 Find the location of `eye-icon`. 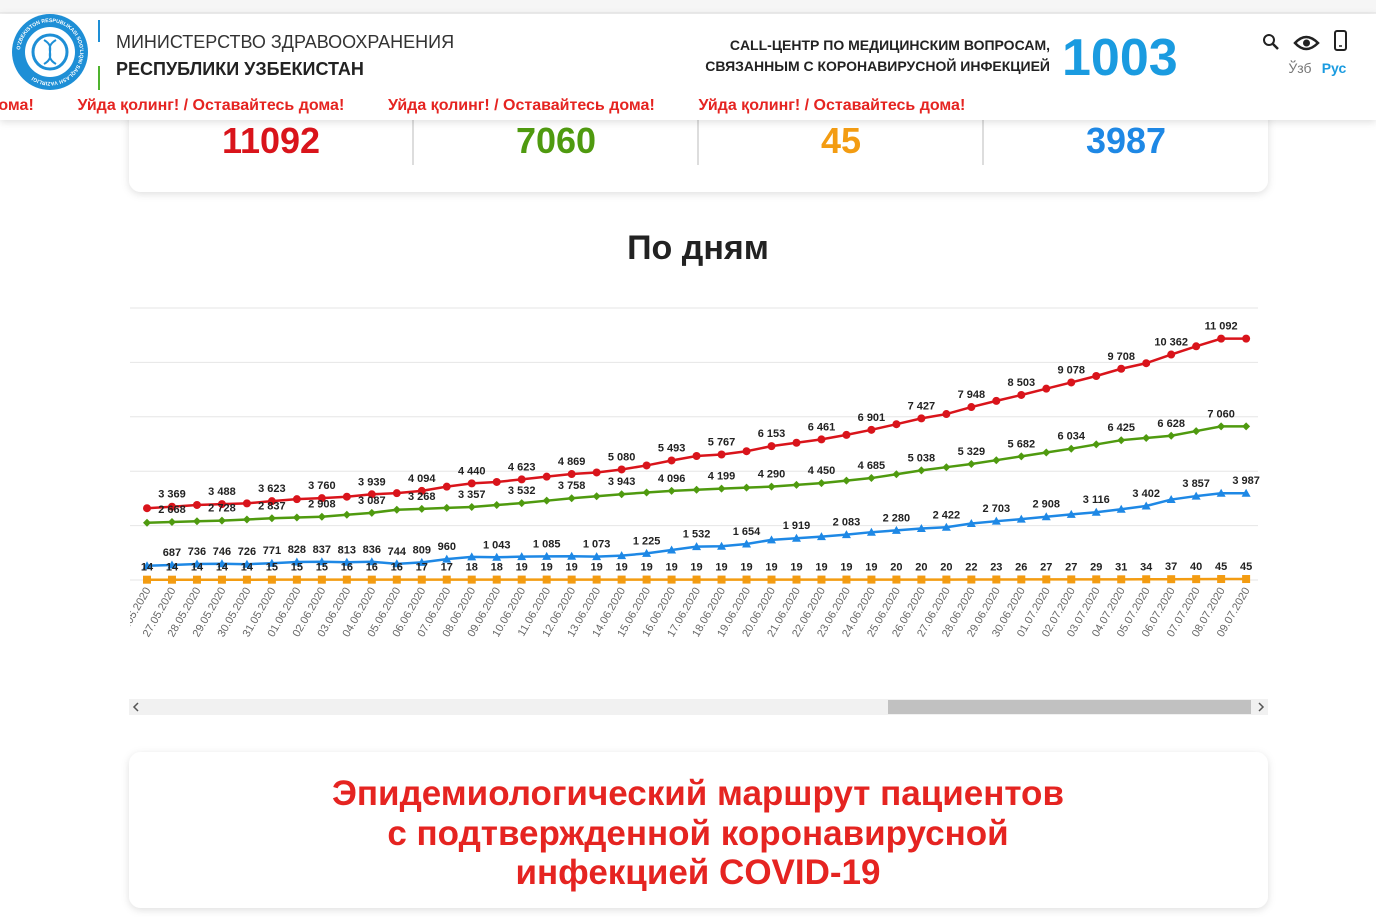

eye-icon is located at coordinates (1306, 43).